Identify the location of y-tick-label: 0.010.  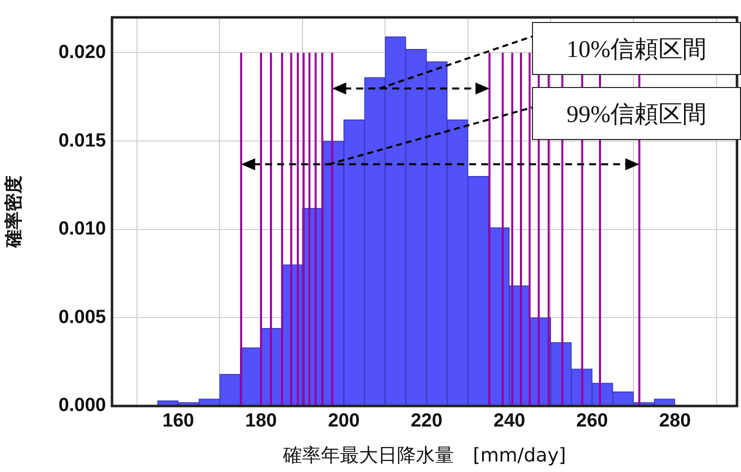
(82, 229).